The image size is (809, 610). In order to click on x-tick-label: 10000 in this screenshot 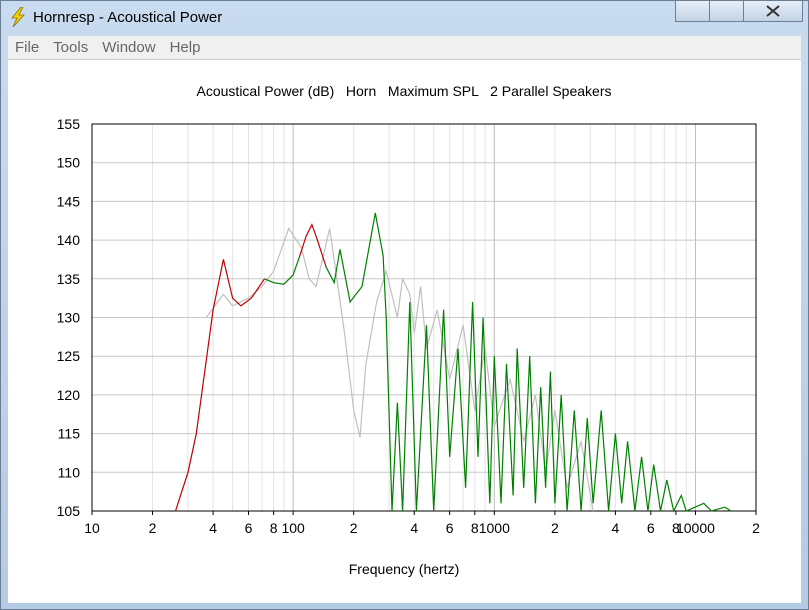, I will do `click(695, 528)`.